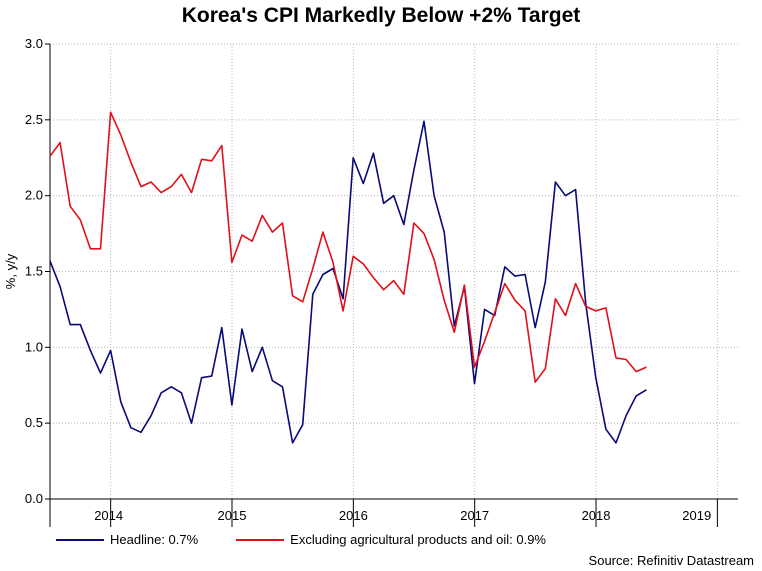 The height and width of the screenshot is (571, 762). What do you see at coordinates (671, 560) in the screenshot?
I see `source-note: Source: Refinitiv Datastream` at bounding box center [671, 560].